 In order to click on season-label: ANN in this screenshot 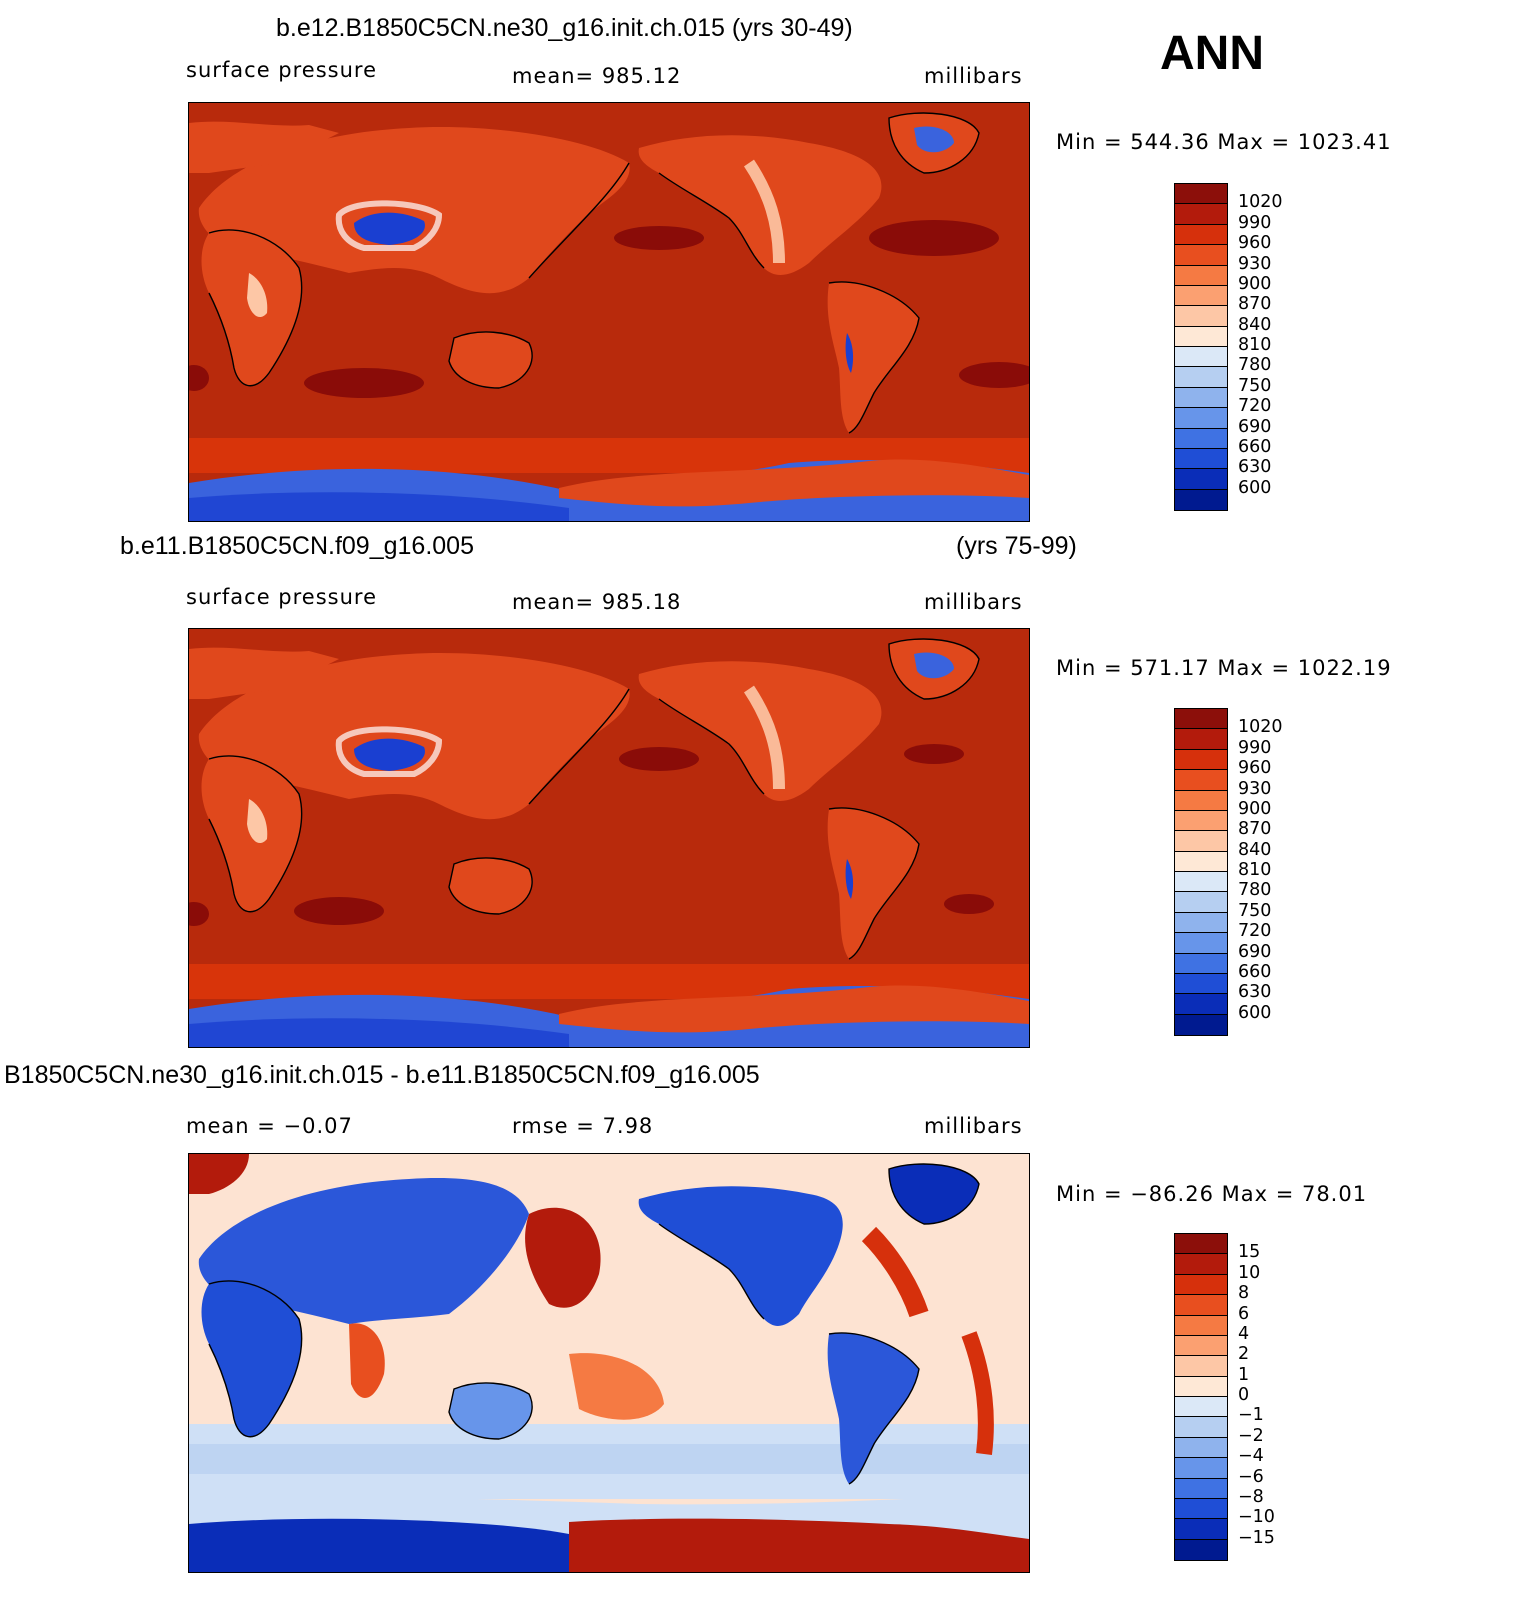, I will do `click(1212, 53)`.